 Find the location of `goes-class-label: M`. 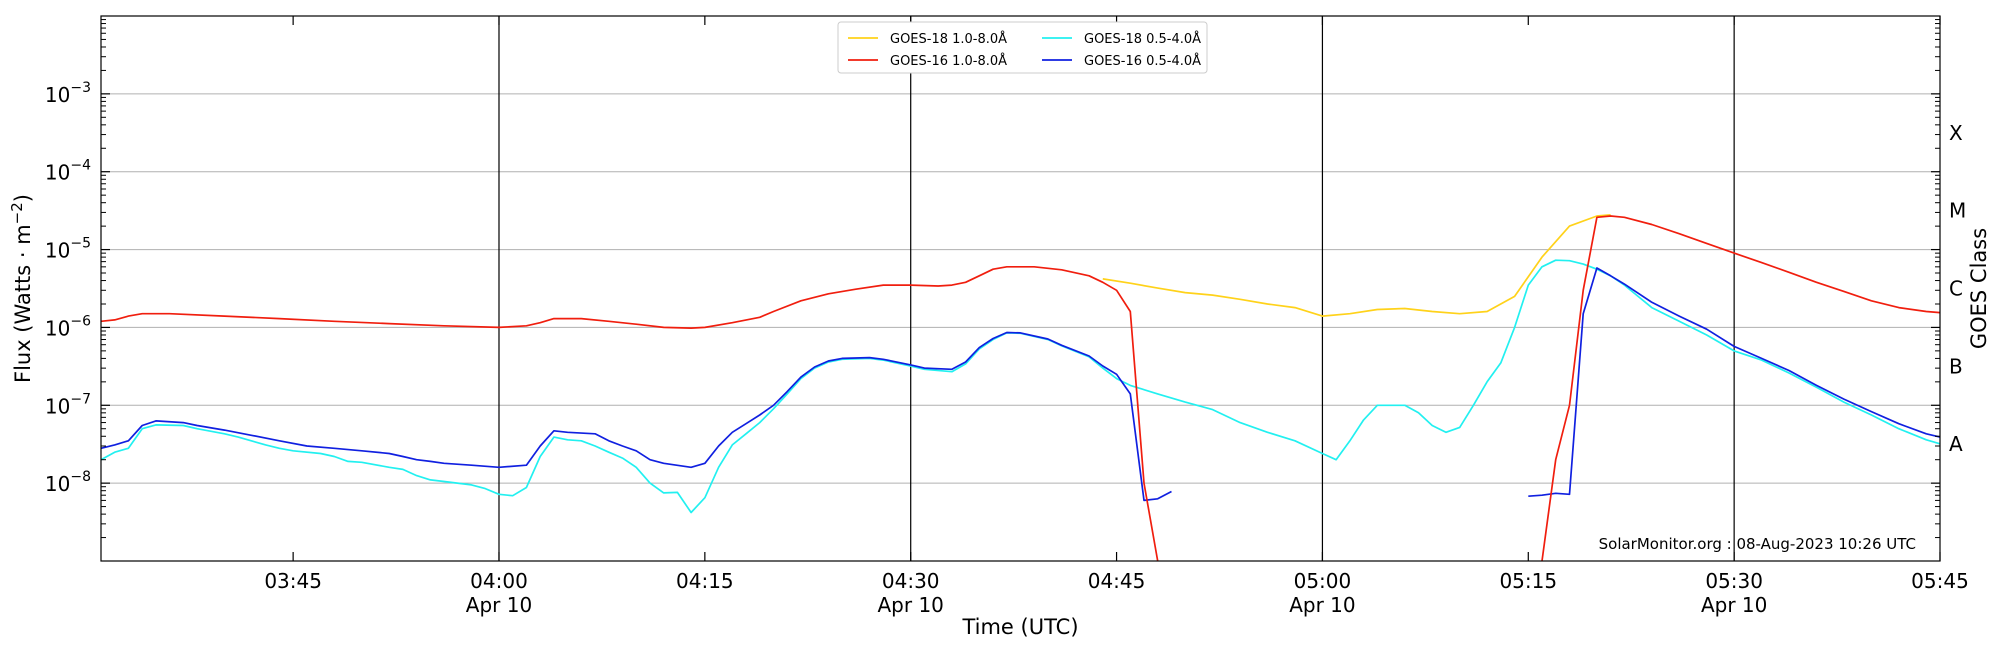

goes-class-label: M is located at coordinates (1957, 211).